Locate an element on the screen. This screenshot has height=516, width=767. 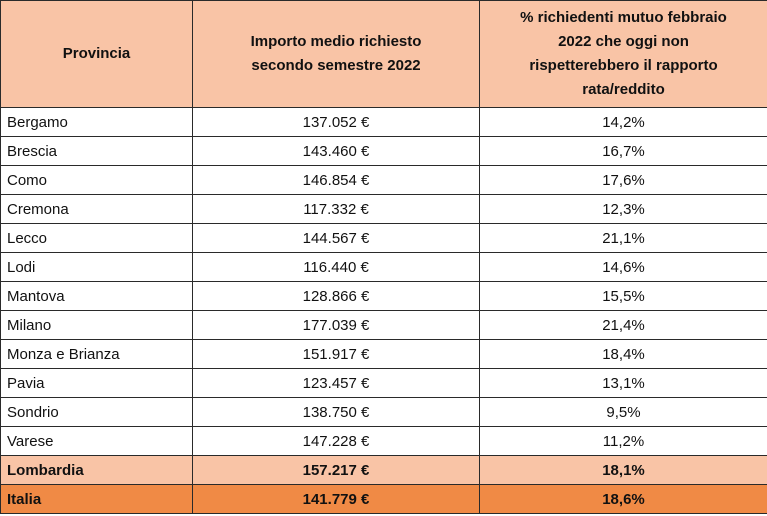
national-total-row: Italia 141.779 € 18,6% is located at coordinates (383, 499).